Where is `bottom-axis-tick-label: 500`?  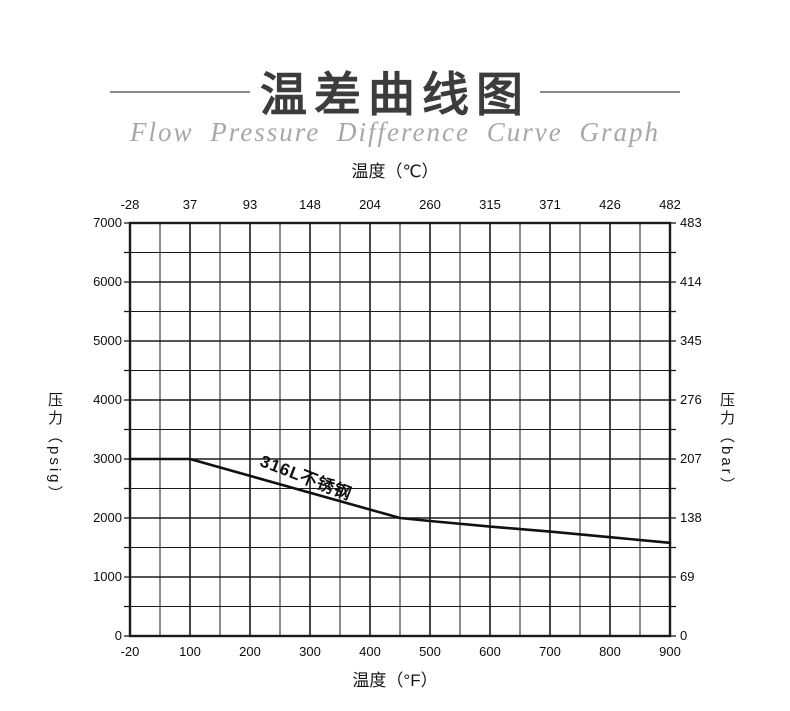 bottom-axis-tick-label: 500 is located at coordinates (430, 651).